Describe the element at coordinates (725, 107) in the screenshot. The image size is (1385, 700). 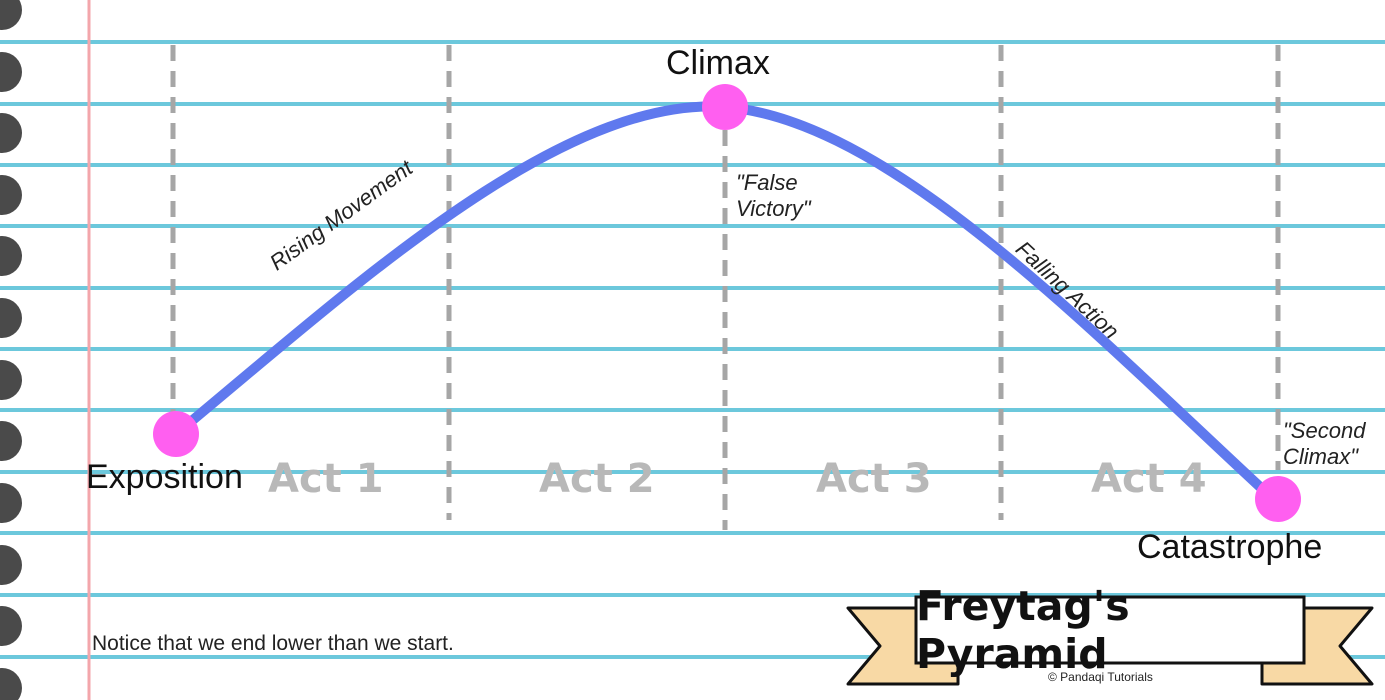
I see `climax-point` at that location.